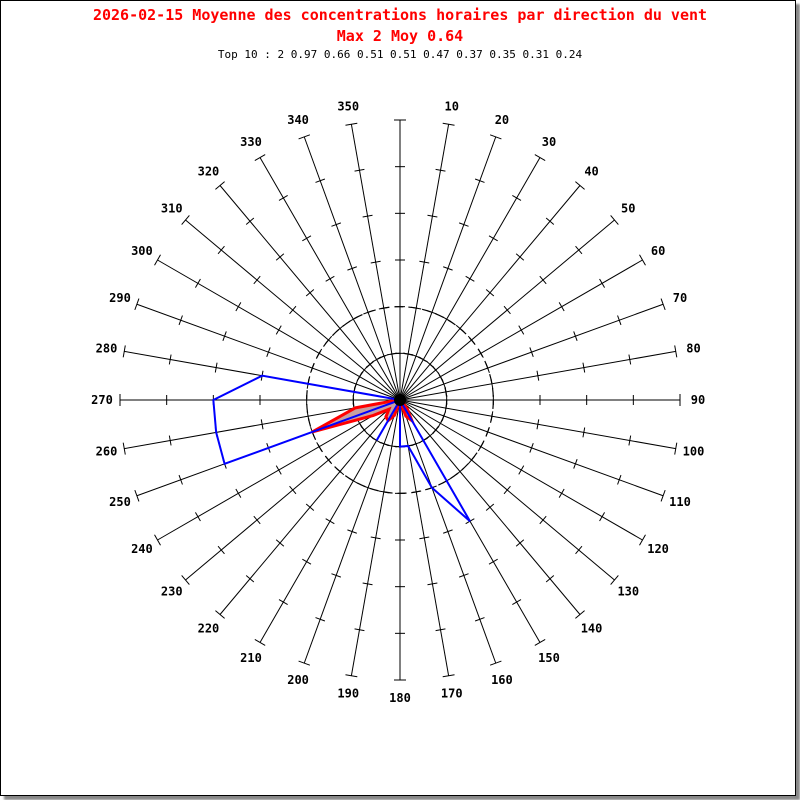  What do you see at coordinates (452, 693) in the screenshot?
I see `direction-label-170: 170` at bounding box center [452, 693].